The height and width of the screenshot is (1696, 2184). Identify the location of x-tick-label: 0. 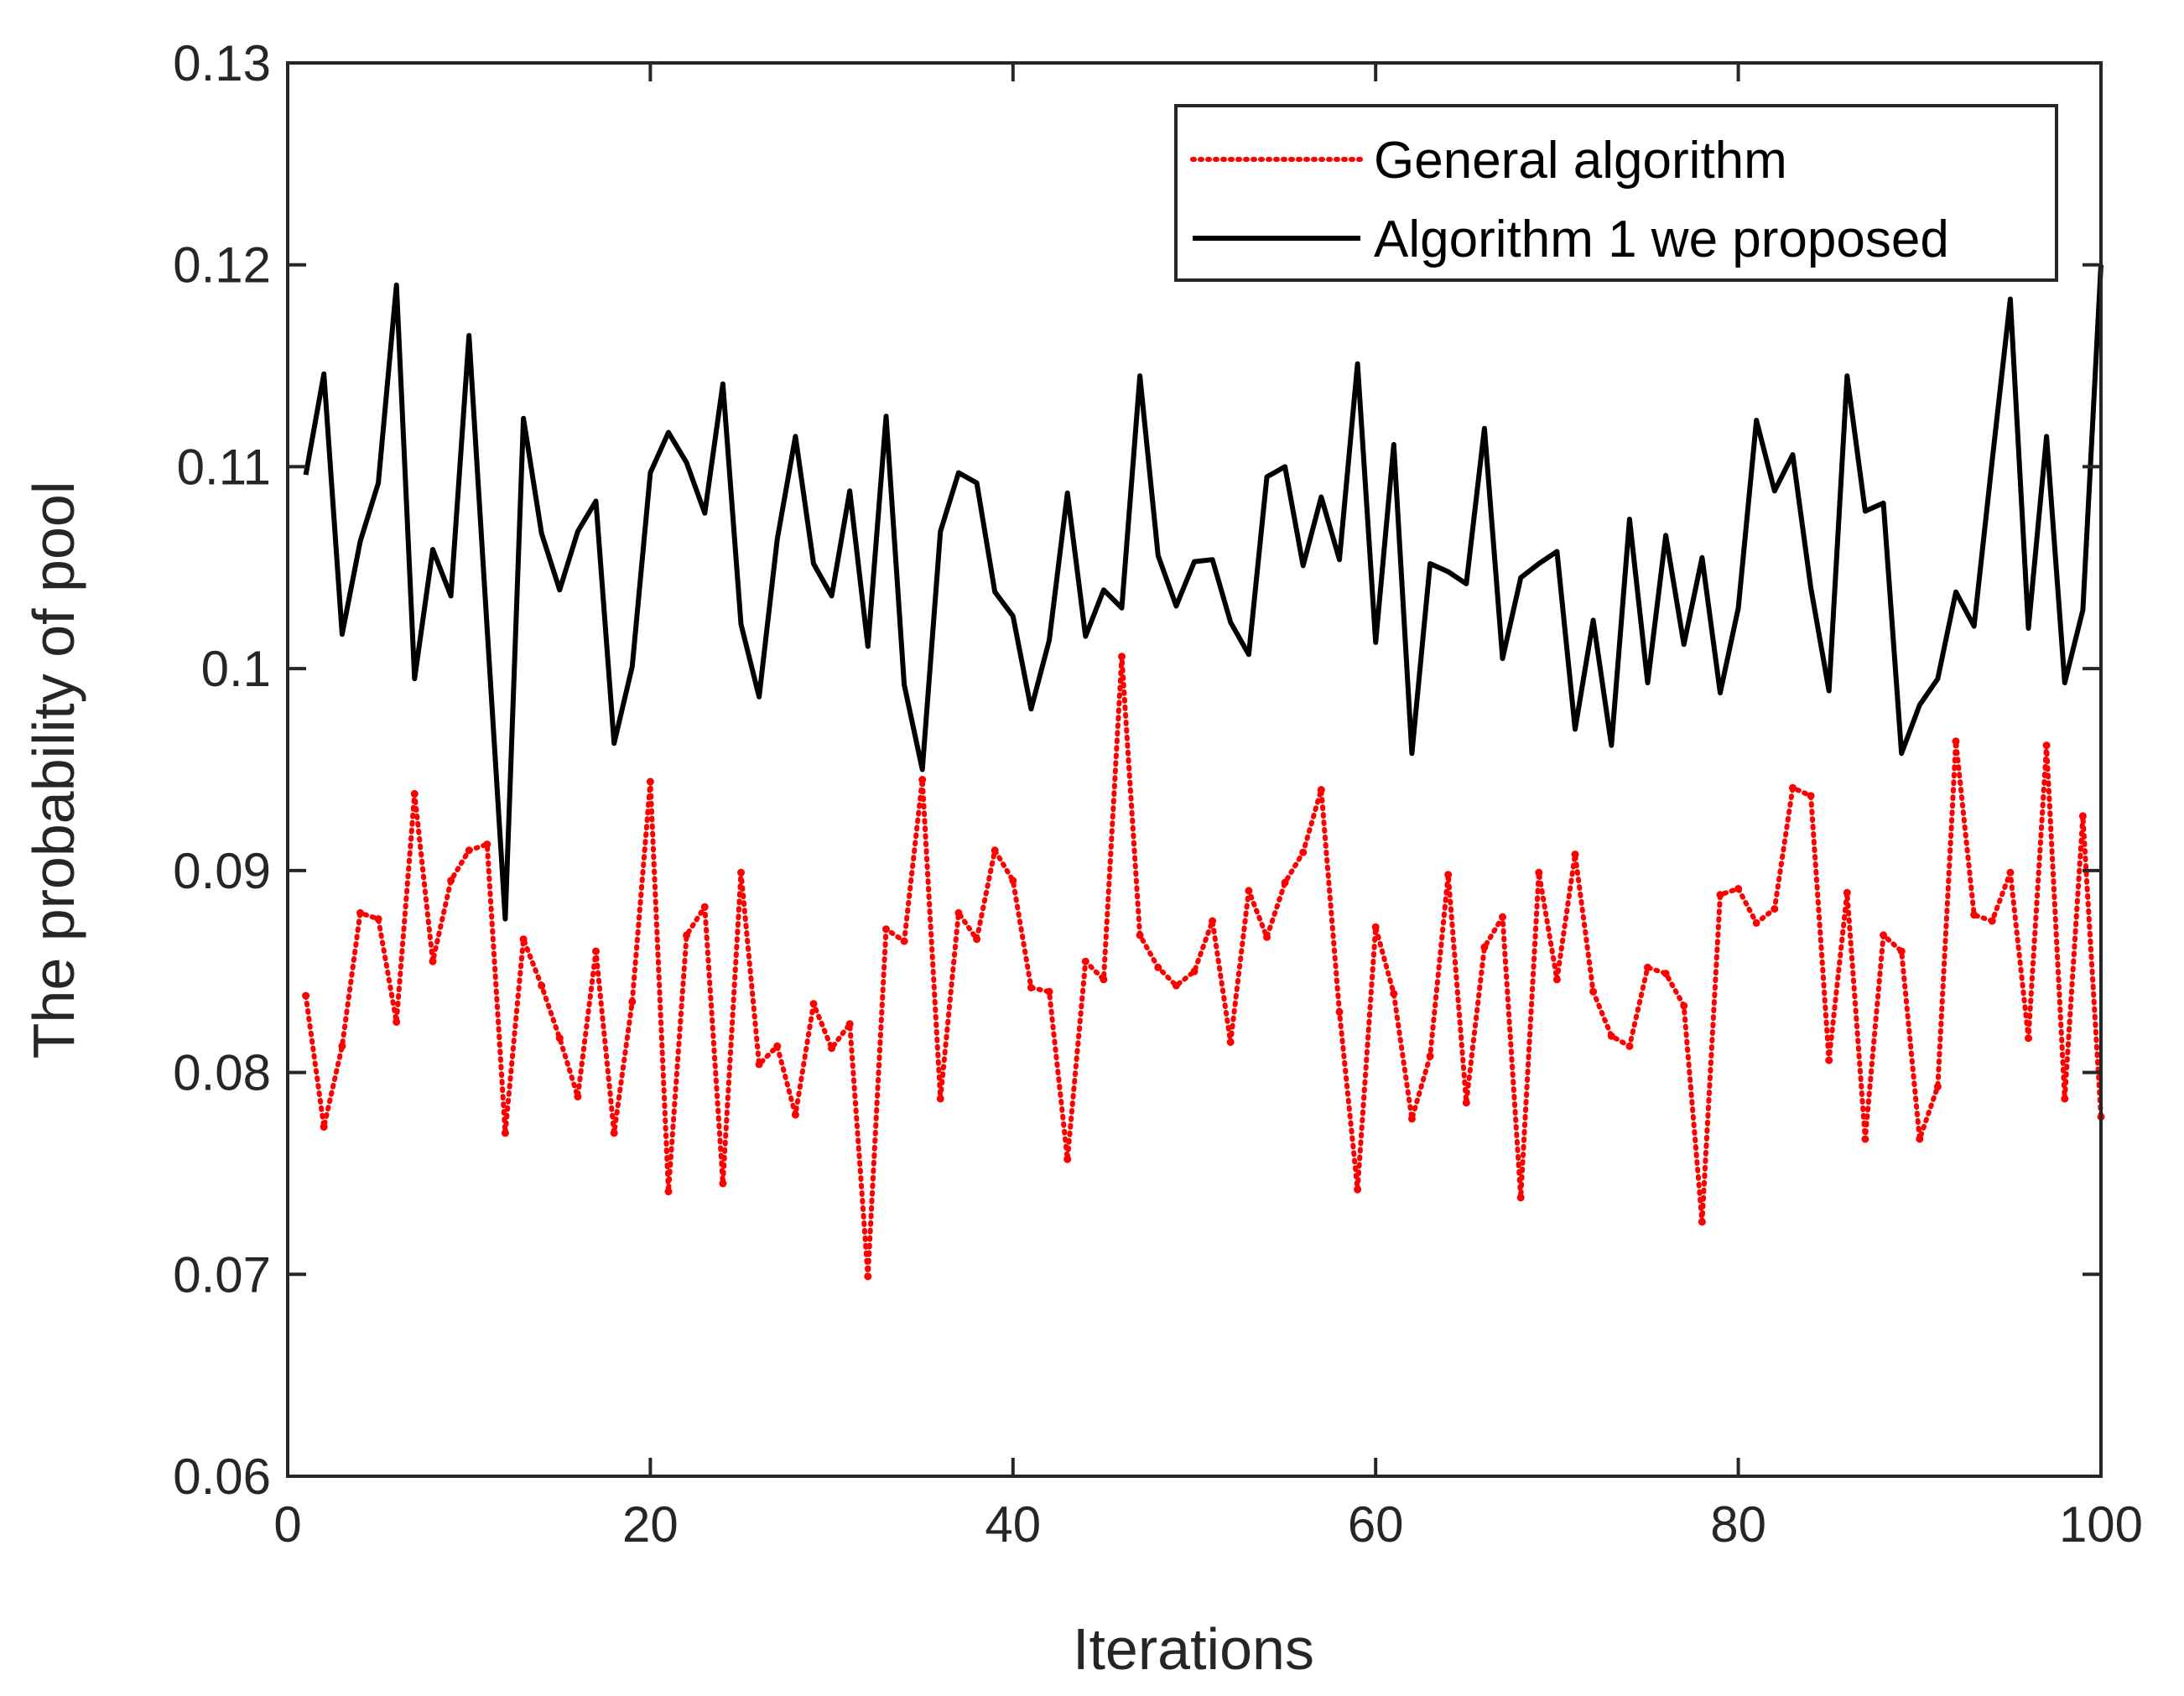
(287, 1525).